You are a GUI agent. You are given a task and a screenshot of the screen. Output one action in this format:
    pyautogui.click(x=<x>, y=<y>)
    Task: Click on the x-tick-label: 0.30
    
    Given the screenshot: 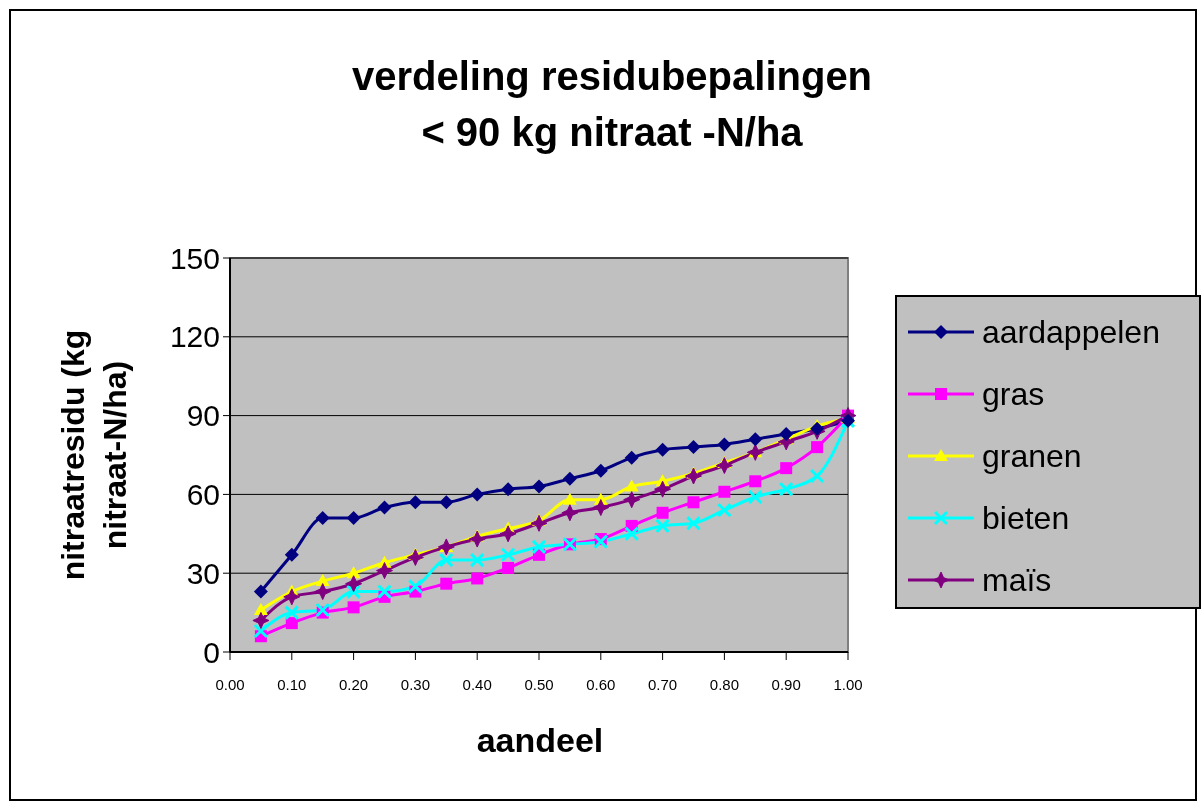 What is the action you would take?
    pyautogui.click(x=415, y=684)
    